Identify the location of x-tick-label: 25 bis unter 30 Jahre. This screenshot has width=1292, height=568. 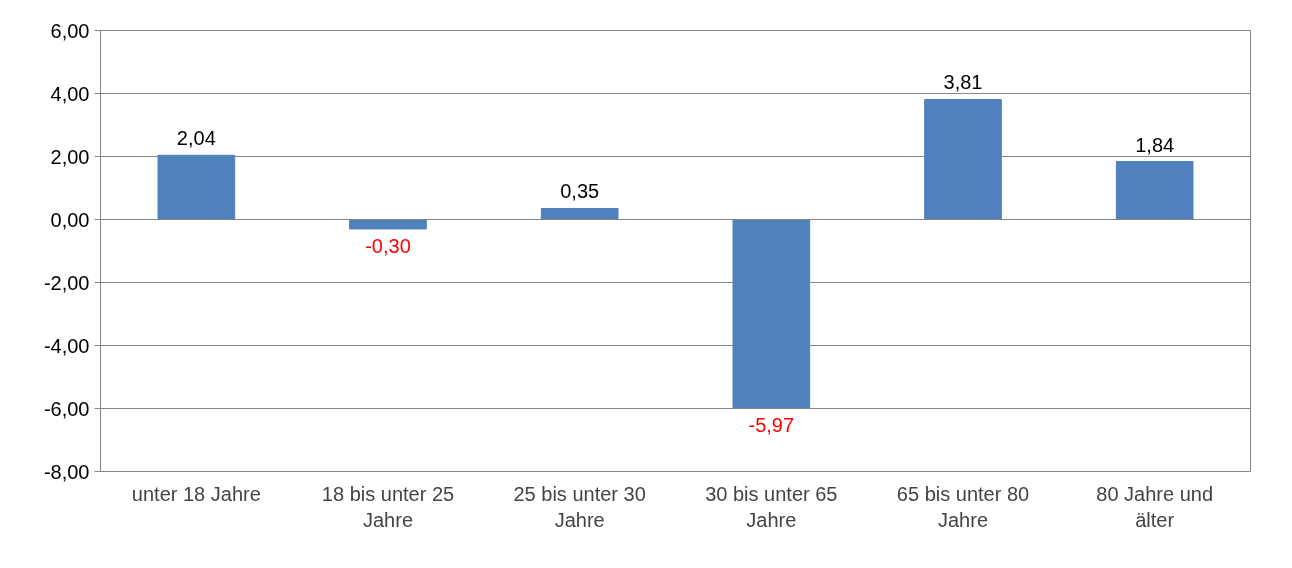
(579, 506).